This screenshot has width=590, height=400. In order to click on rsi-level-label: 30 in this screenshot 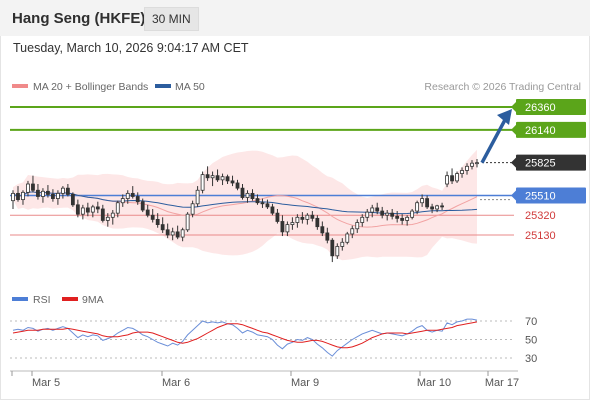, I will do `click(531, 359)`.